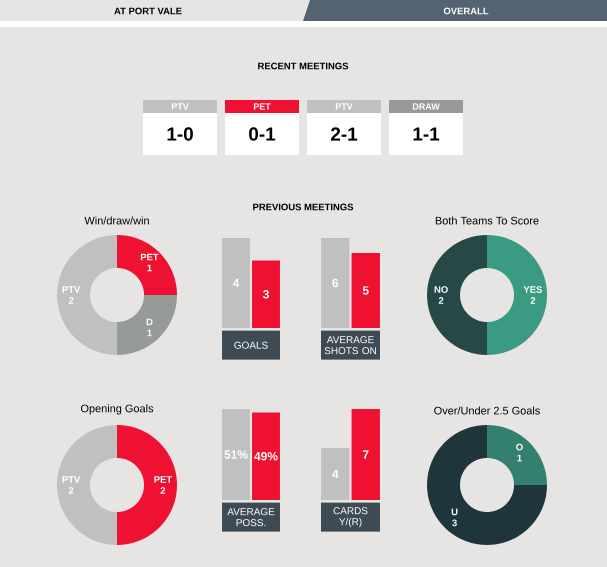 The height and width of the screenshot is (567, 607). Describe the element at coordinates (149, 322) in the screenshot. I see `slice-label: D` at that location.